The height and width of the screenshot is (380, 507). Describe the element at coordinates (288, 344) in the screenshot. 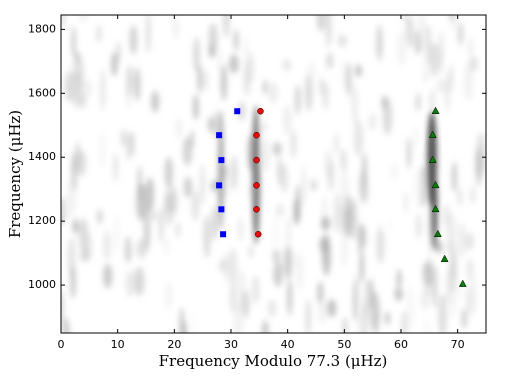

I see `x-tick-label: 40` at that location.